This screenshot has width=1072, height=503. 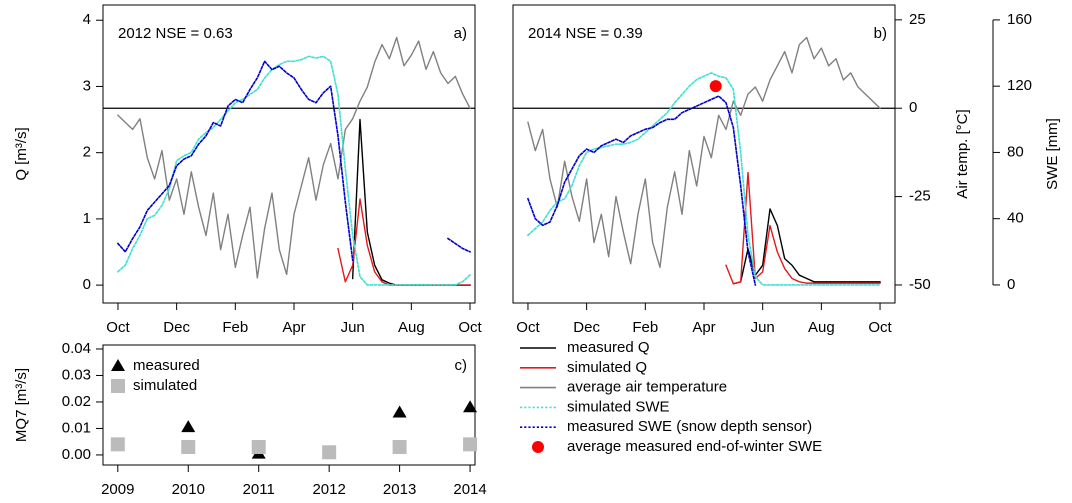 What do you see at coordinates (1019, 19) in the screenshot?
I see `y3-tick-label: 160` at bounding box center [1019, 19].